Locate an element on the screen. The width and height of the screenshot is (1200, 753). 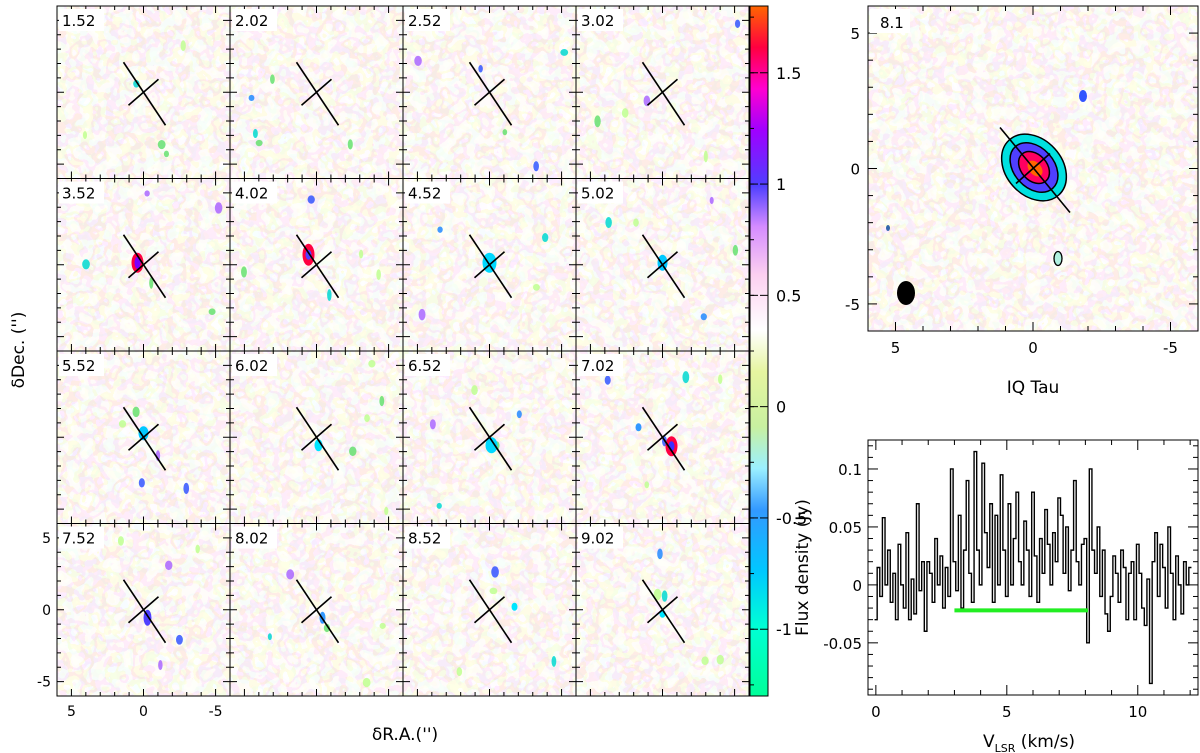
channel-panel: 6.52 is located at coordinates (489, 437).